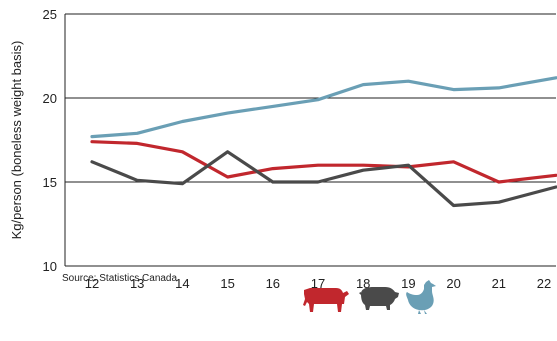  I want to click on series-line-pork, so click(323, 179).